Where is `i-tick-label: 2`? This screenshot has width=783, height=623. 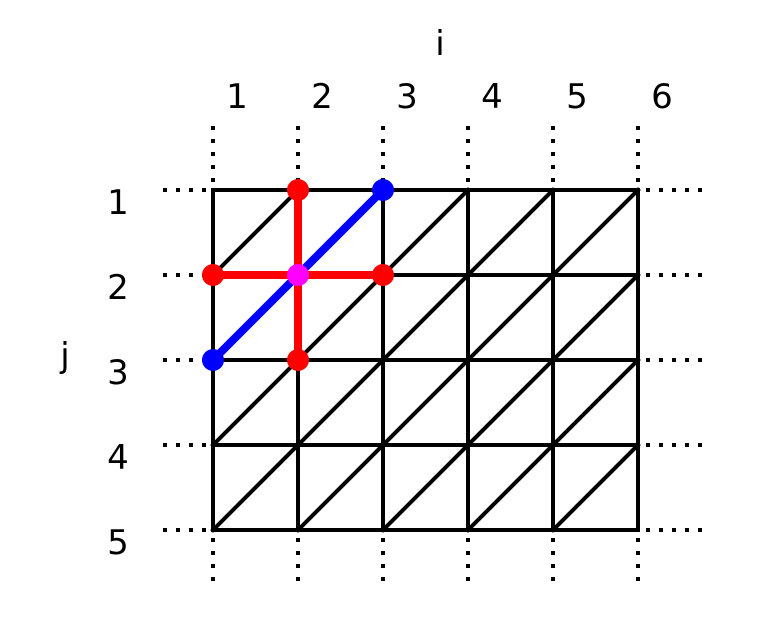
i-tick-label: 2 is located at coordinates (322, 97).